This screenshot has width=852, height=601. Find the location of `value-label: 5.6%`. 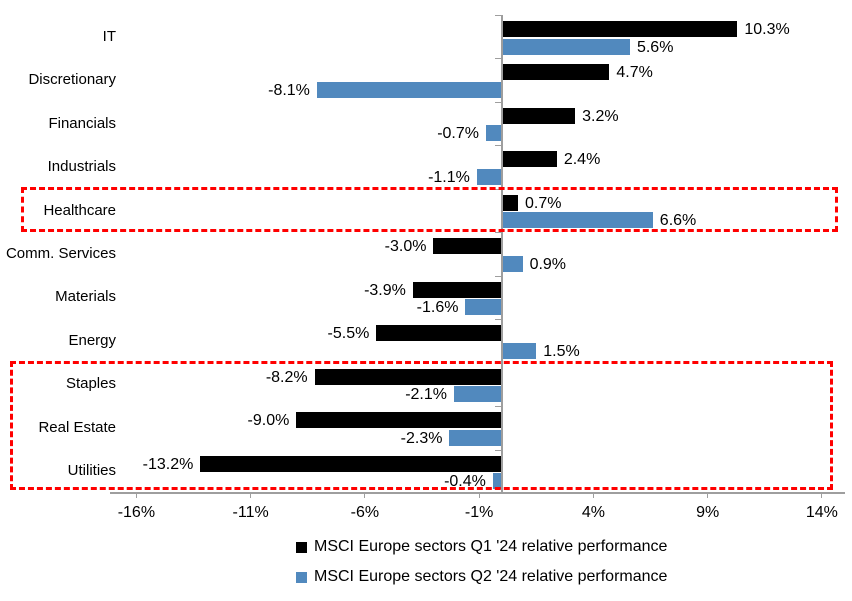

value-label: 5.6% is located at coordinates (655, 47).